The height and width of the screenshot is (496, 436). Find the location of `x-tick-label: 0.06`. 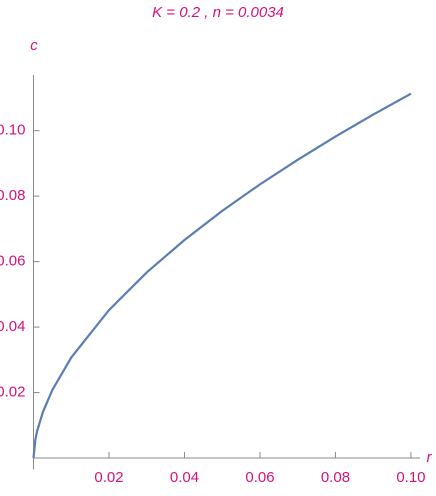

x-tick-label: 0.06 is located at coordinates (259, 477).